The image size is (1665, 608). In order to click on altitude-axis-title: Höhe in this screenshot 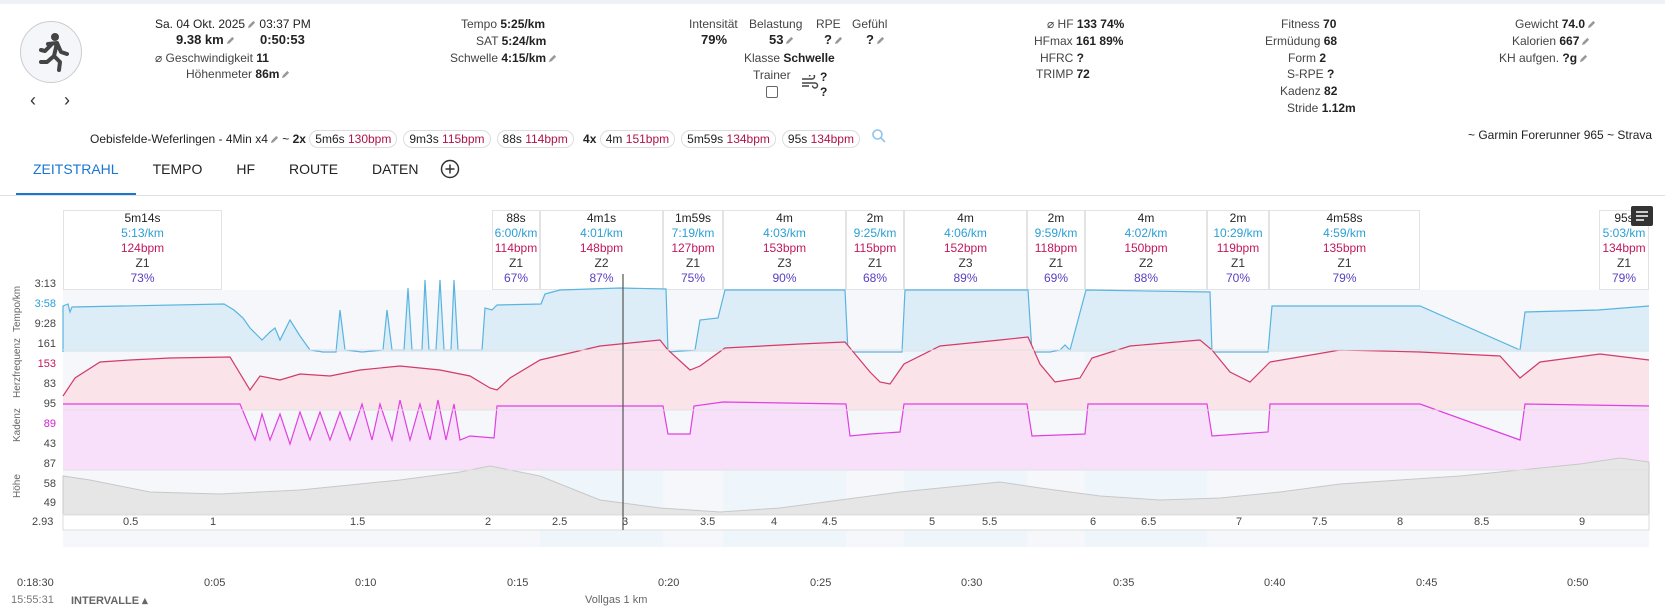, I will do `click(17, 486)`.